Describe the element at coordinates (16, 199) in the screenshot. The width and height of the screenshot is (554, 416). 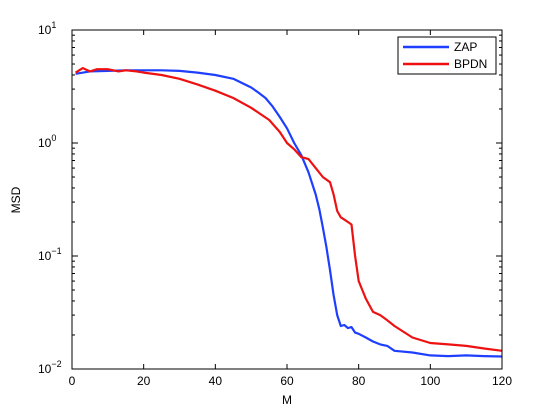
I see `y-axis-label: MSD` at that location.